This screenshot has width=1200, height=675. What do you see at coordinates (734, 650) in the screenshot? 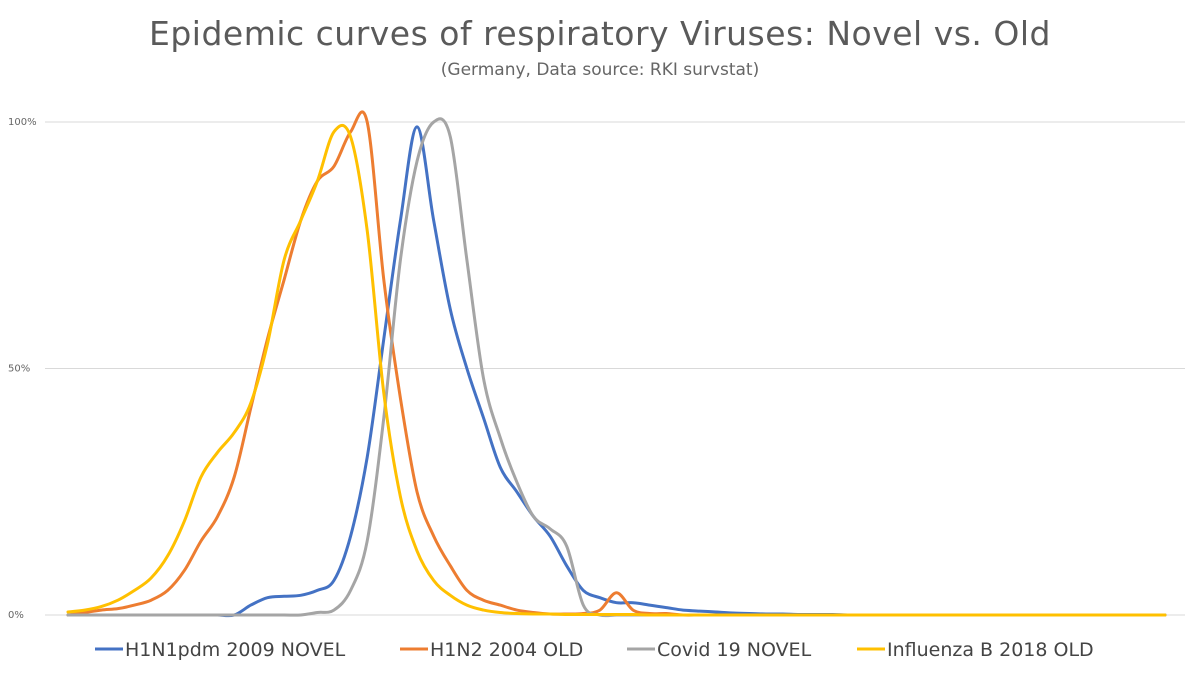
I see `legend-label-3: Covid 19 NOVEL` at bounding box center [734, 650].